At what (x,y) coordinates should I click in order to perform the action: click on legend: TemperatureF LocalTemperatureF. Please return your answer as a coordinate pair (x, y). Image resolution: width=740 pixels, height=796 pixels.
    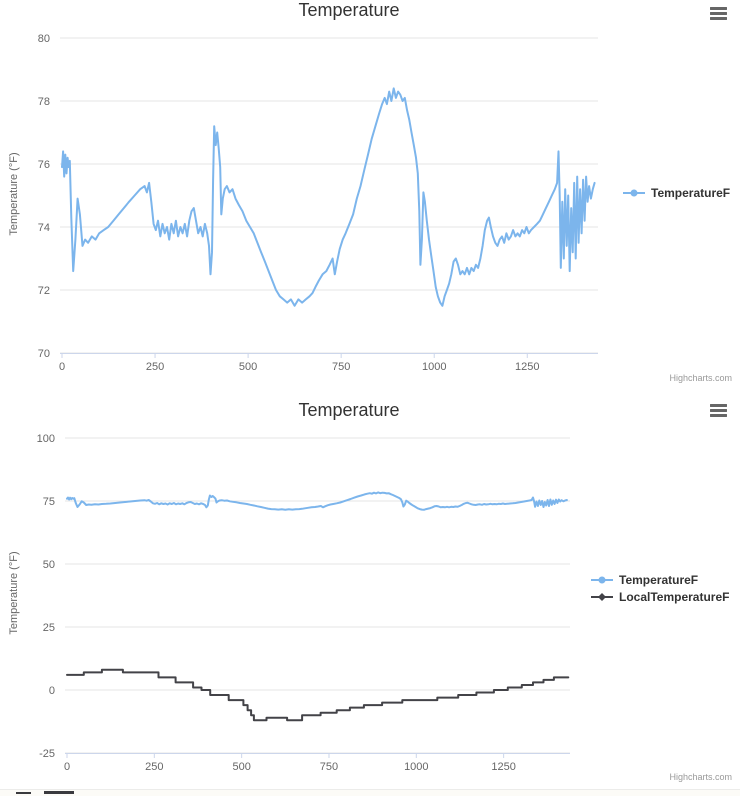
    Looking at the image, I should click on (659, 588).